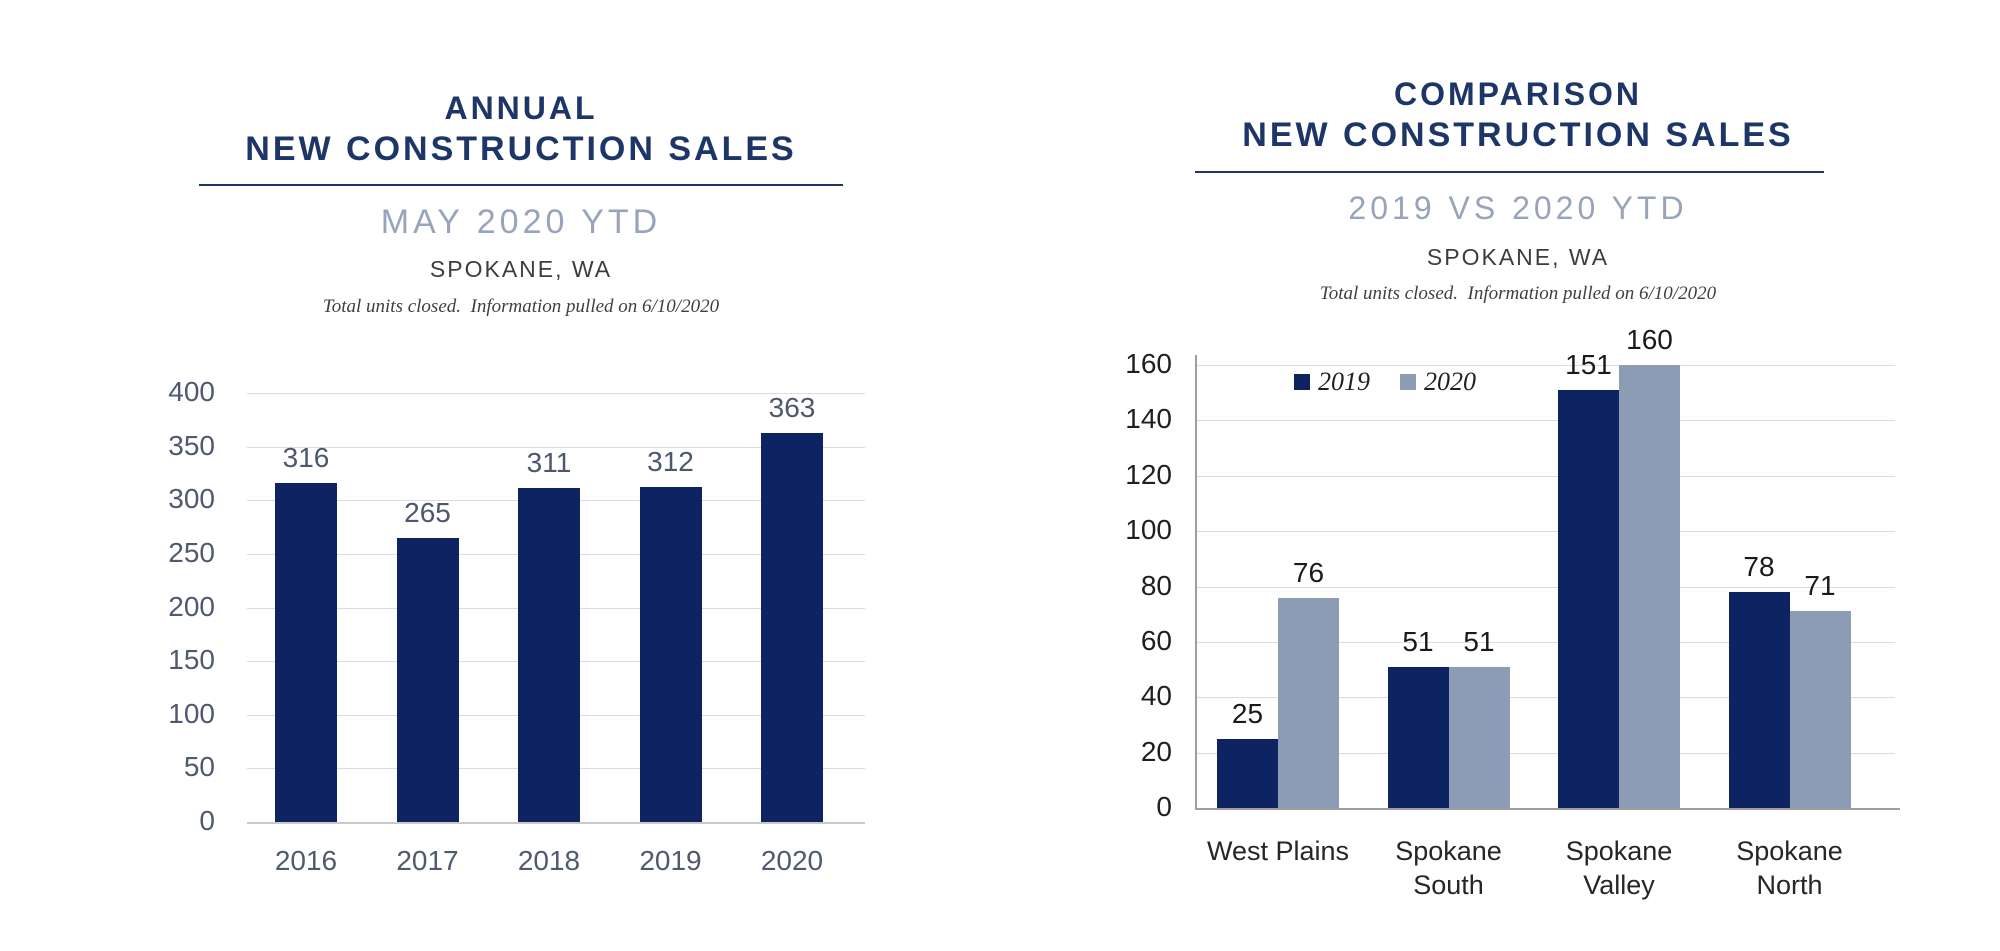  I want to click on legend-label: 2020, so click(1450, 381).